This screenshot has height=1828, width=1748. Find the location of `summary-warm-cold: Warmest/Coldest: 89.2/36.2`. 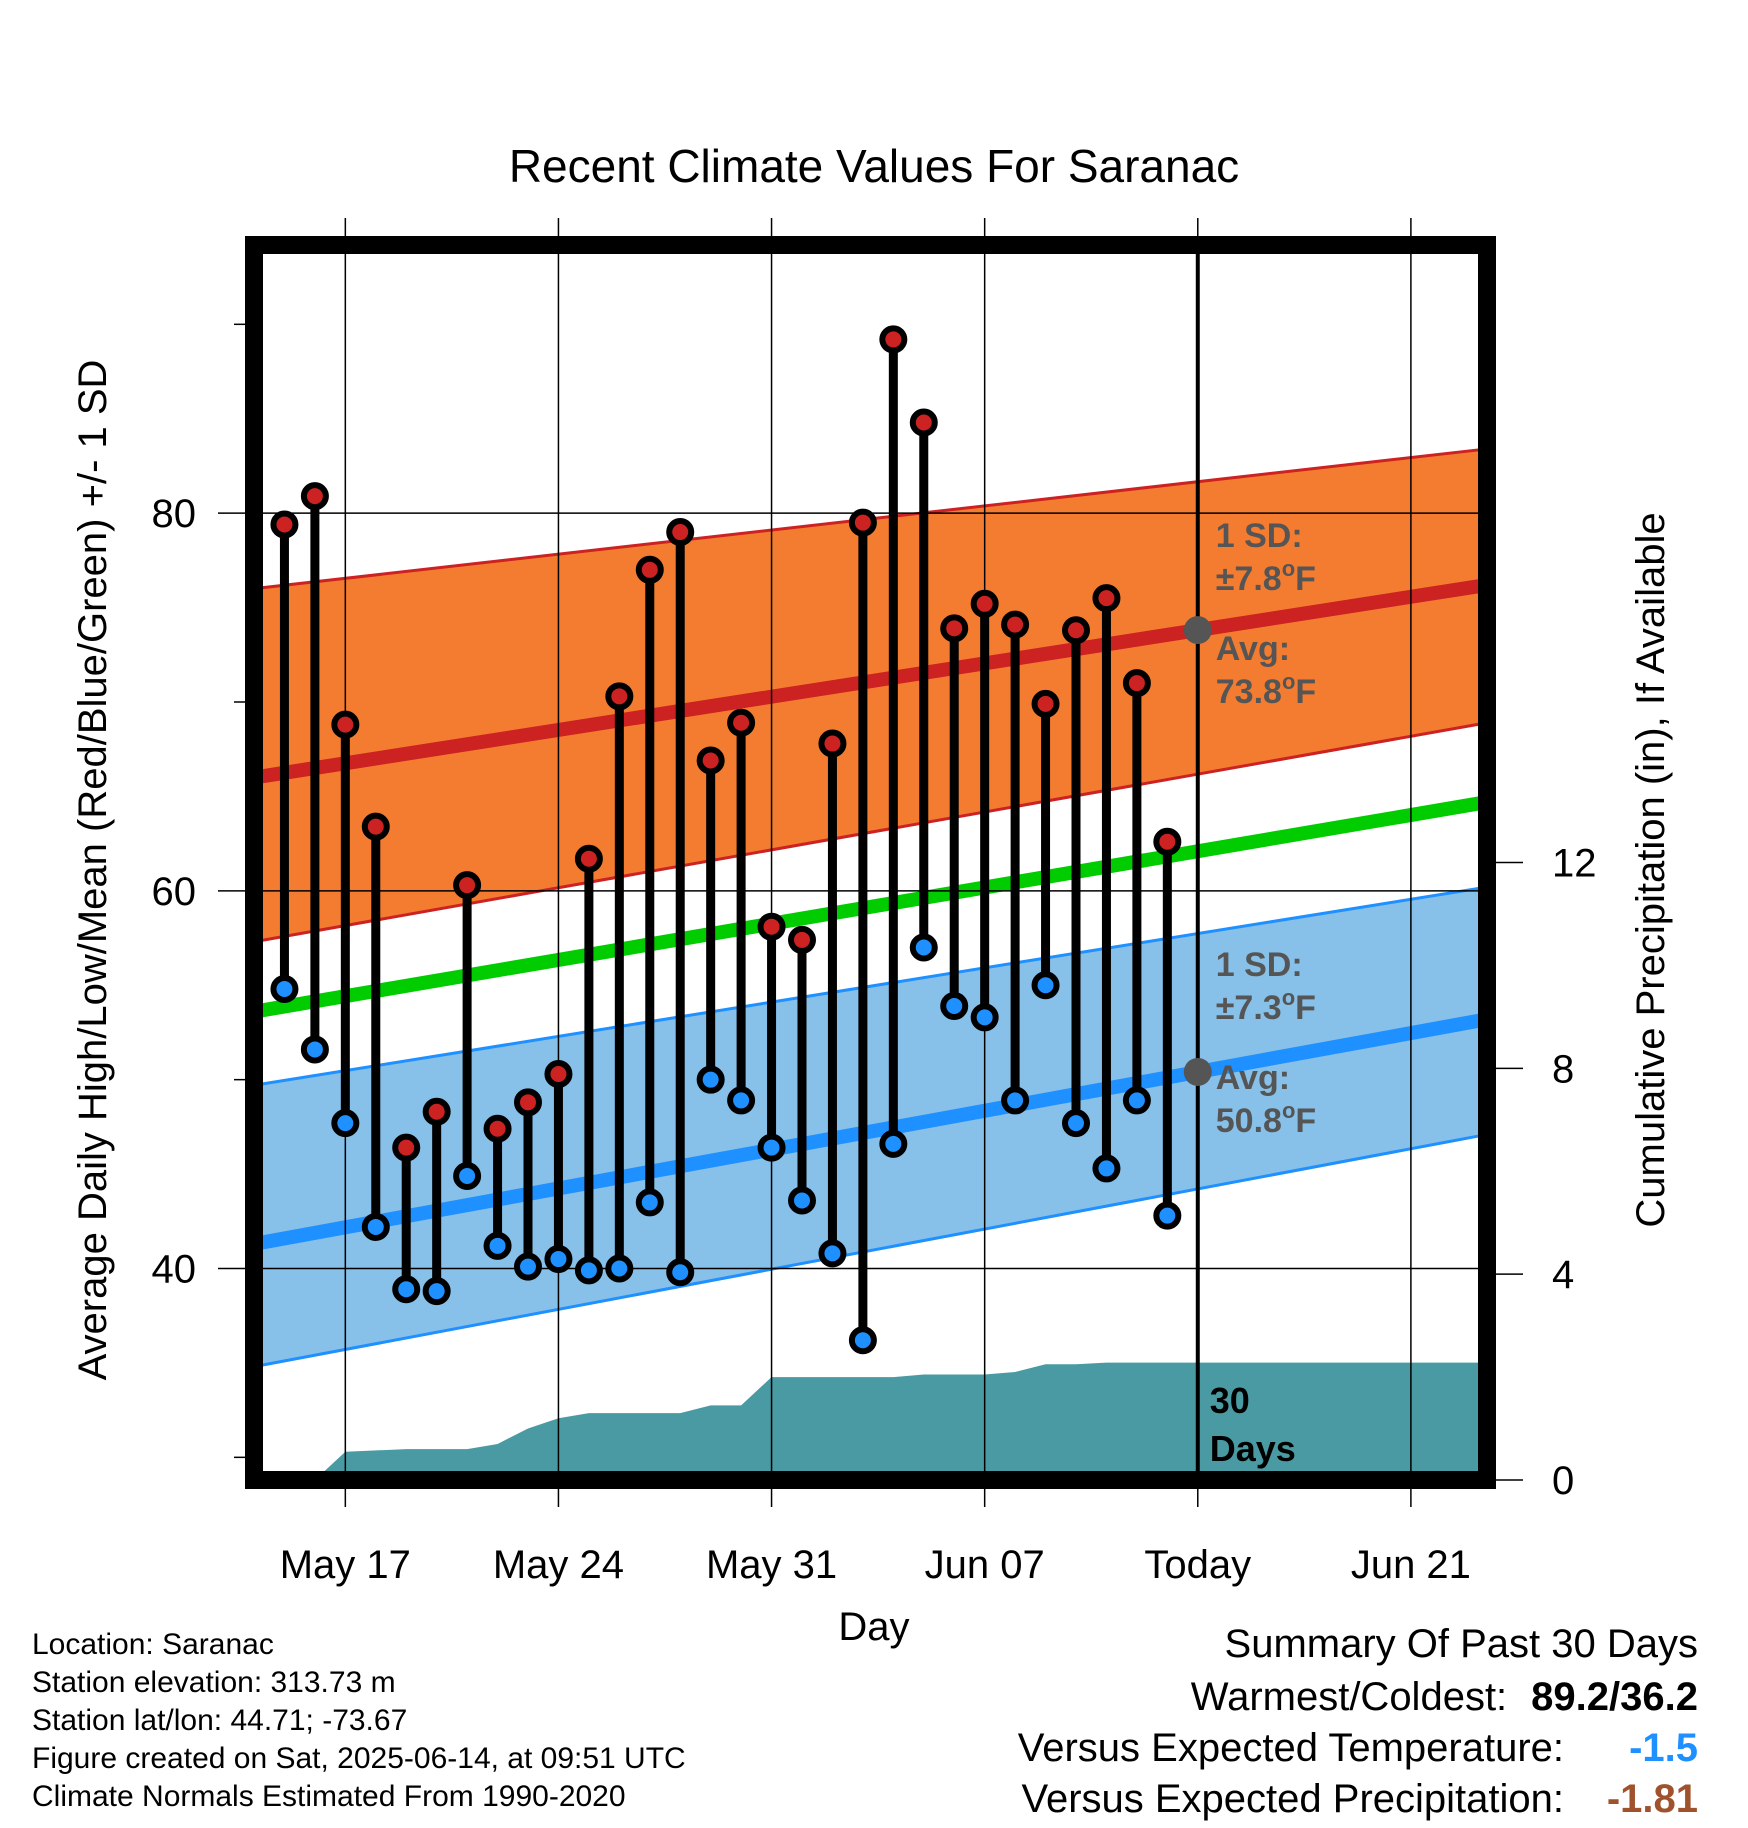

summary-warm-cold: Warmest/Coldest: 89.2/36.2 is located at coordinates (1444, 1697).